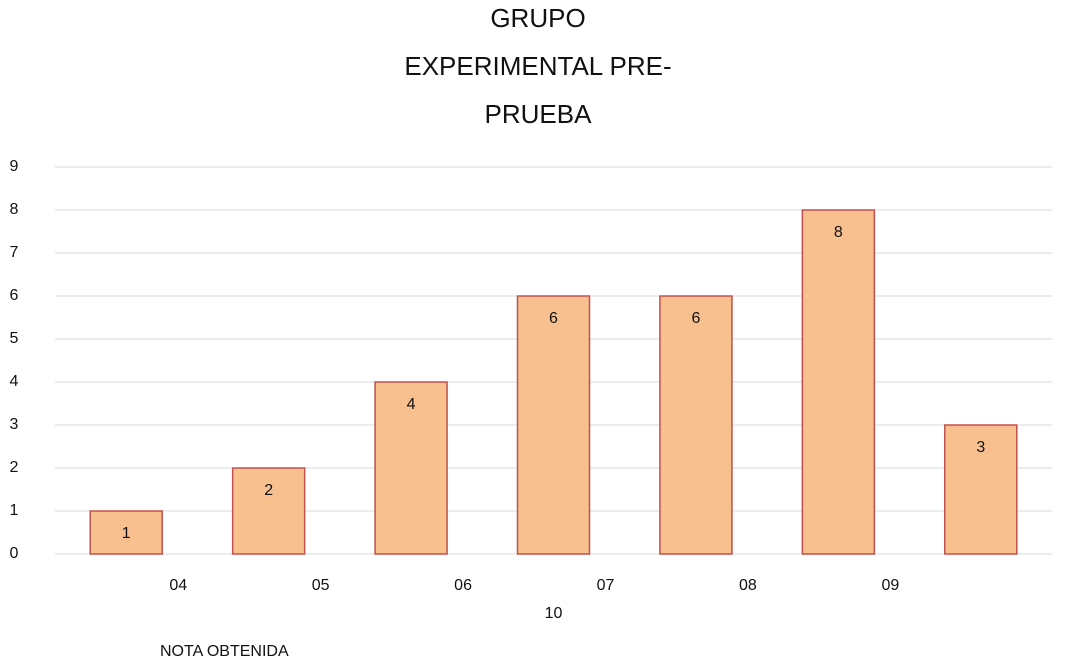  Describe the element at coordinates (14, 510) in the screenshot. I see `y-tick-label: 1` at that location.